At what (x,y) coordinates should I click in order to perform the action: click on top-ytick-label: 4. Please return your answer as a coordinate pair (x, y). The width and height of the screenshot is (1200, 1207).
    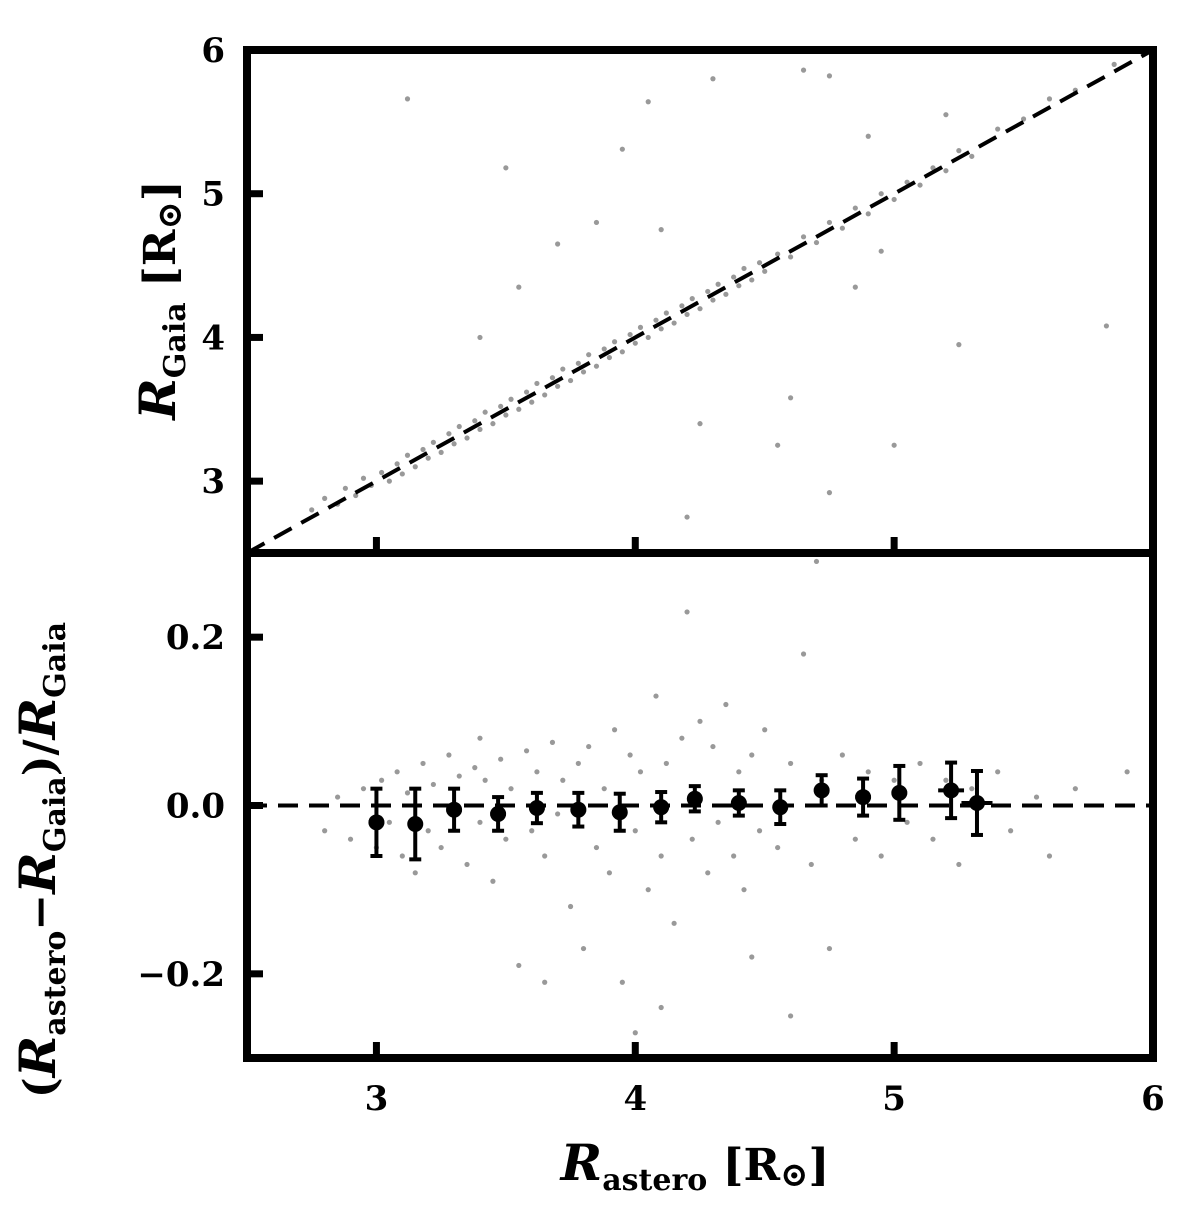
    Looking at the image, I should click on (213, 338).